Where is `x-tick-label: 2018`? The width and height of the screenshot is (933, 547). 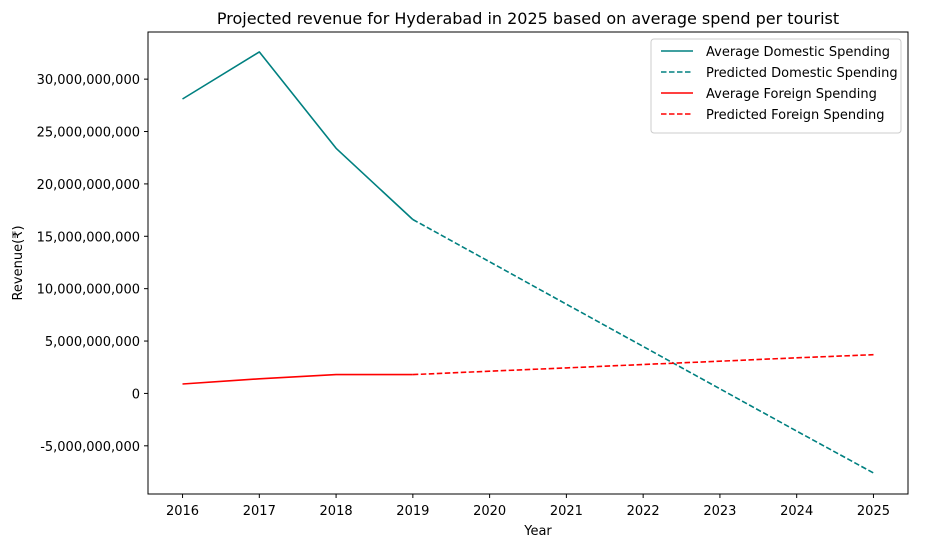
x-tick-label: 2018 is located at coordinates (336, 511).